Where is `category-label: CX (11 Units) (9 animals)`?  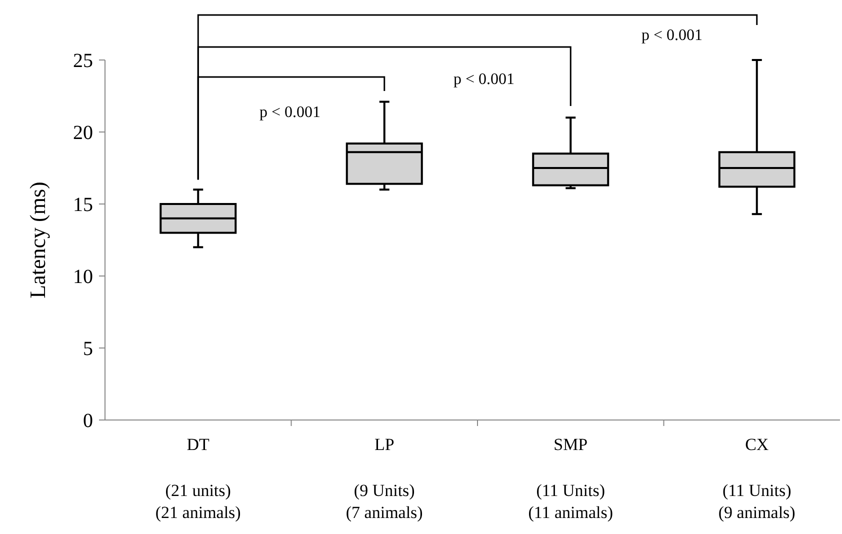
category-label: CX (11 Units) (9 animals) is located at coordinates (757, 478).